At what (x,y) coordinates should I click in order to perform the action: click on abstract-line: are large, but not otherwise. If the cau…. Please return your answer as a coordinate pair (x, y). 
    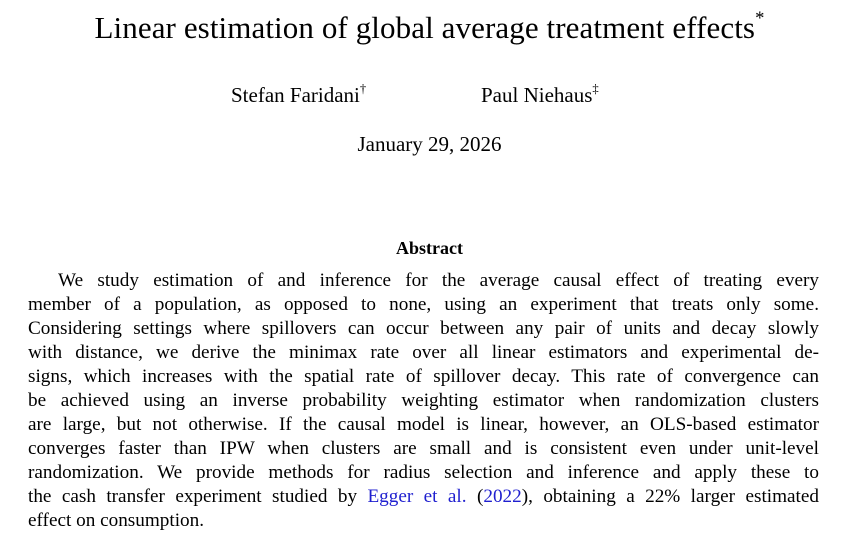
    Looking at the image, I should click on (423, 424).